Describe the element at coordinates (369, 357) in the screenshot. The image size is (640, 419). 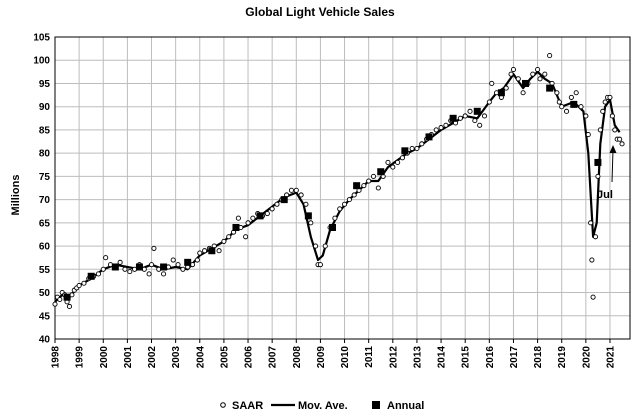
I see `x-tick-label-2011: 2011` at that location.